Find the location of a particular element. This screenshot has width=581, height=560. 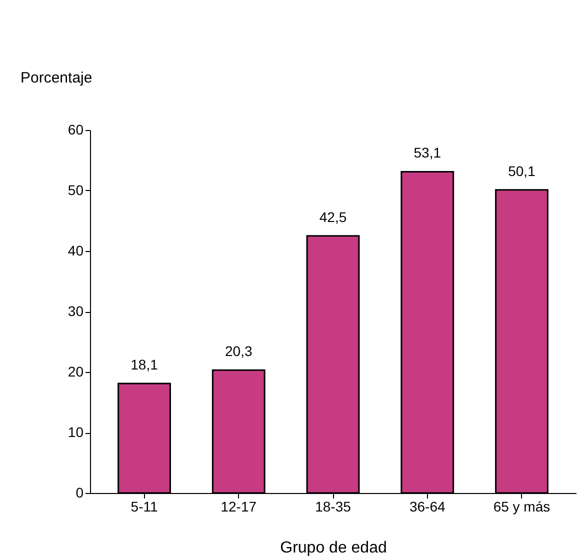

y-tick-label: 0 is located at coordinates (80, 492).